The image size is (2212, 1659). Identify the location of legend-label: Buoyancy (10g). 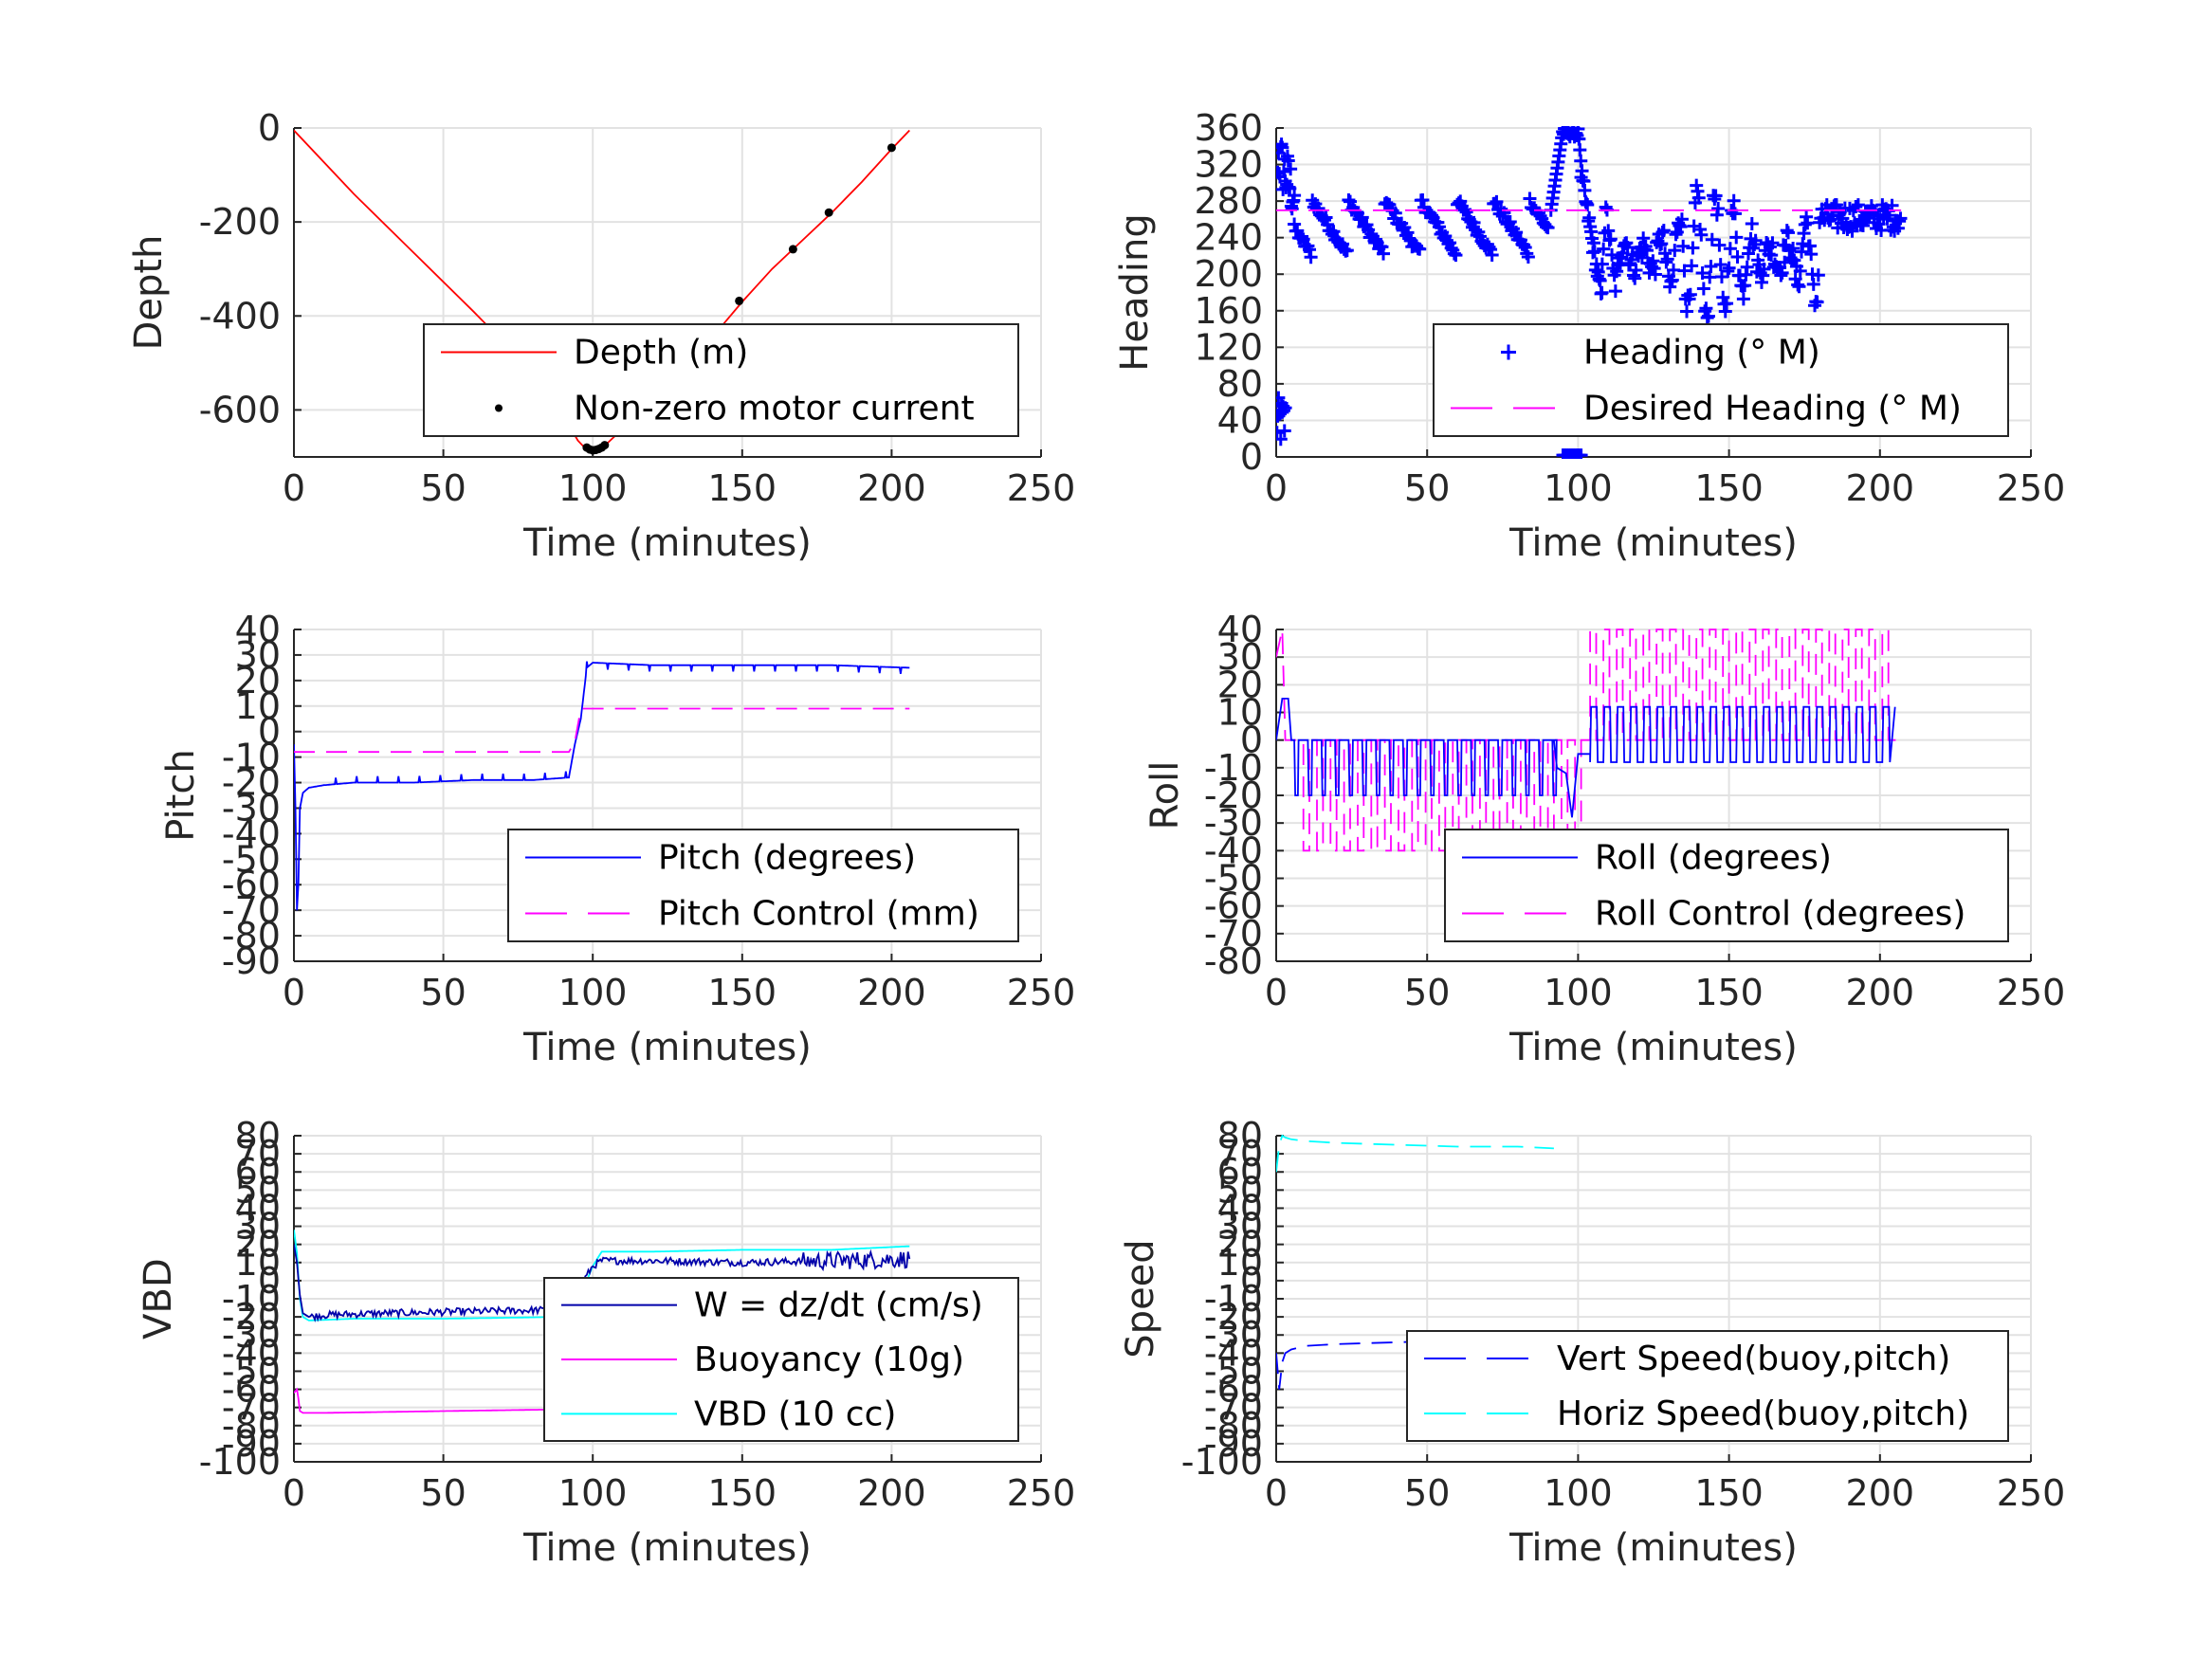
(829, 1359).